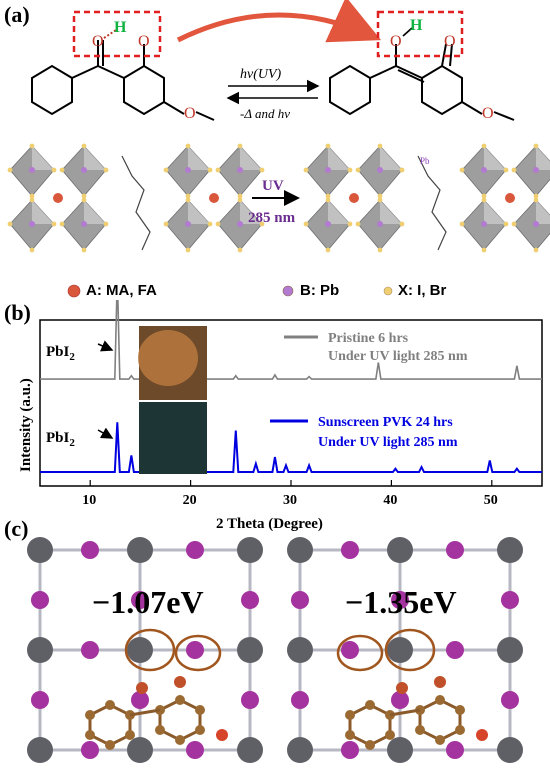 The width and height of the screenshot is (550, 775). What do you see at coordinates (388, 442) in the screenshot?
I see `legend-sunscreen-line2: Under UV light 285 nm` at bounding box center [388, 442].